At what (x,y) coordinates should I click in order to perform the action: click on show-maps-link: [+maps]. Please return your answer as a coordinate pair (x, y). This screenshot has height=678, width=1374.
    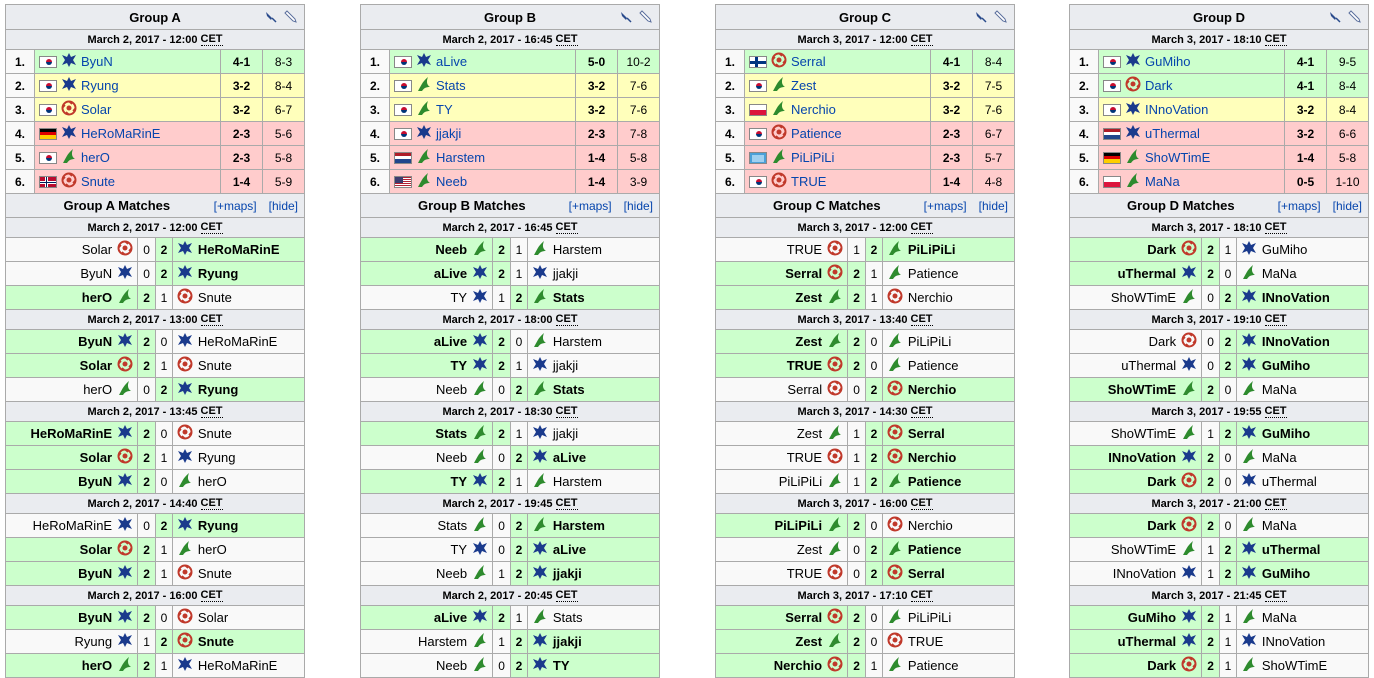
    Looking at the image, I should click on (1299, 205).